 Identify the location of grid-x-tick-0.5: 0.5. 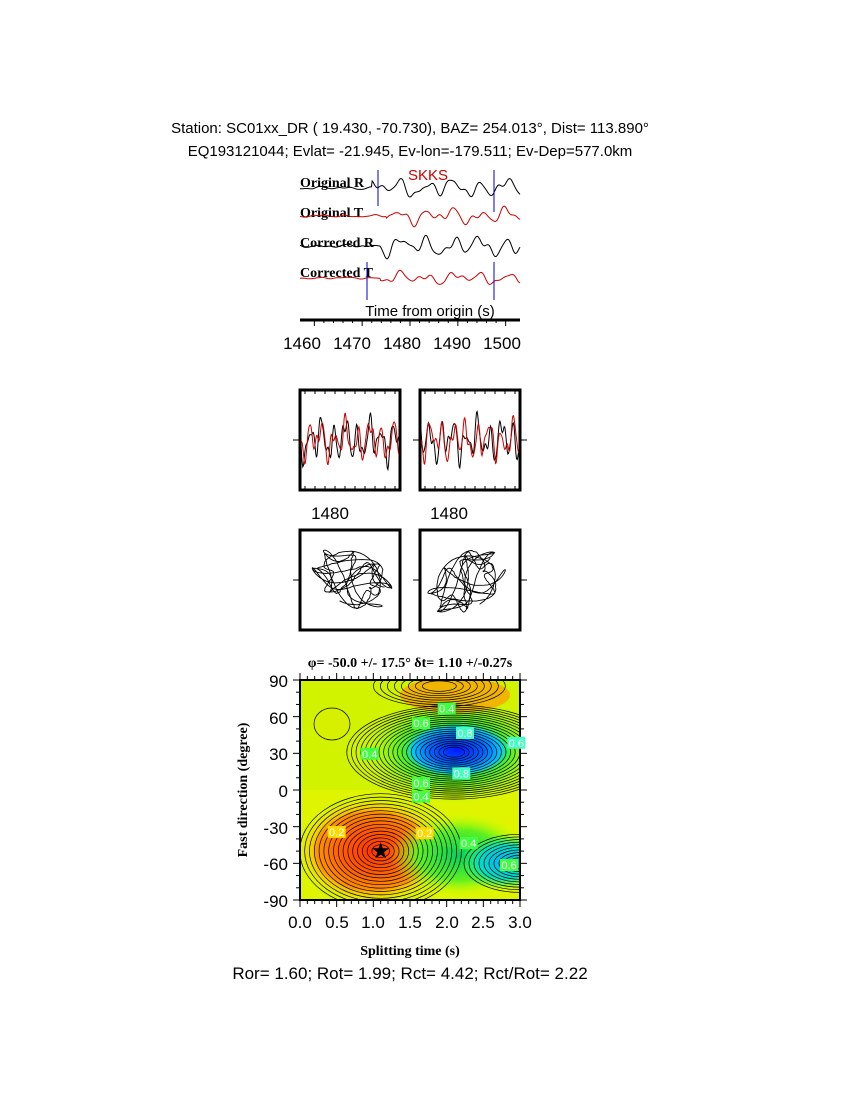
(337, 922).